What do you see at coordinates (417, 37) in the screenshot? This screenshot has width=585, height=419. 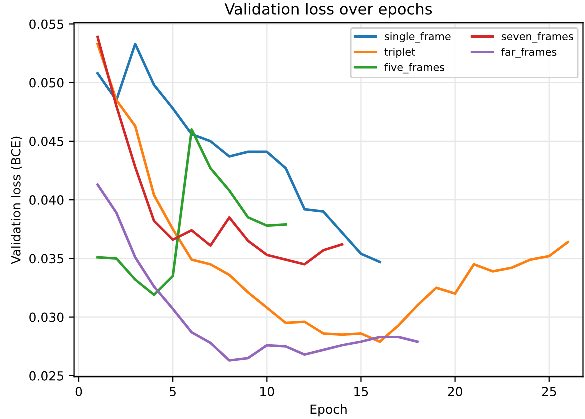 I see `legend-label: single_frame` at bounding box center [417, 37].